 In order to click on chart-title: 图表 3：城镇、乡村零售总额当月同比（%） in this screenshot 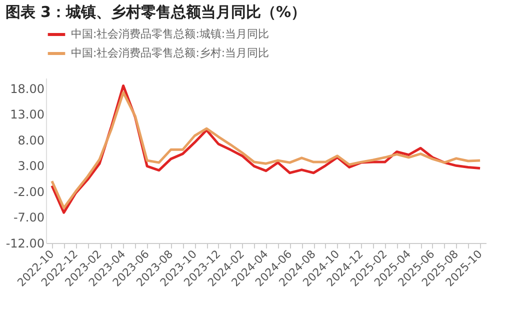, I will do `click(155, 12)`.